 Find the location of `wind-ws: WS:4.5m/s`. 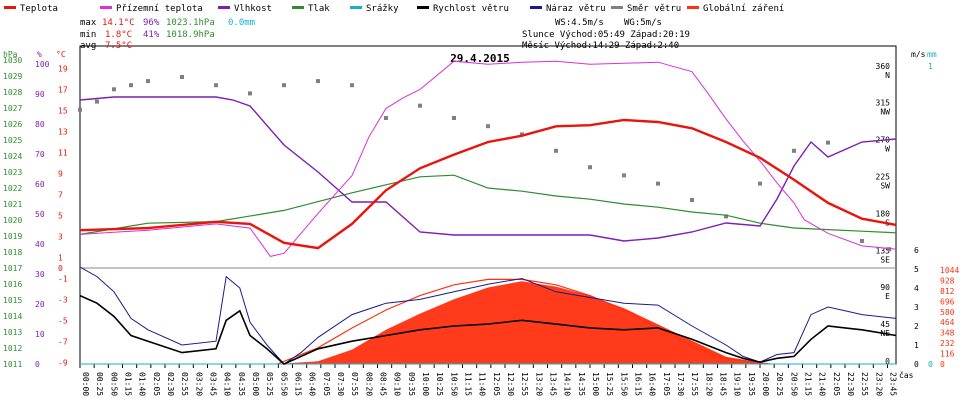

wind-ws: WS:4.5m/s is located at coordinates (579, 23).